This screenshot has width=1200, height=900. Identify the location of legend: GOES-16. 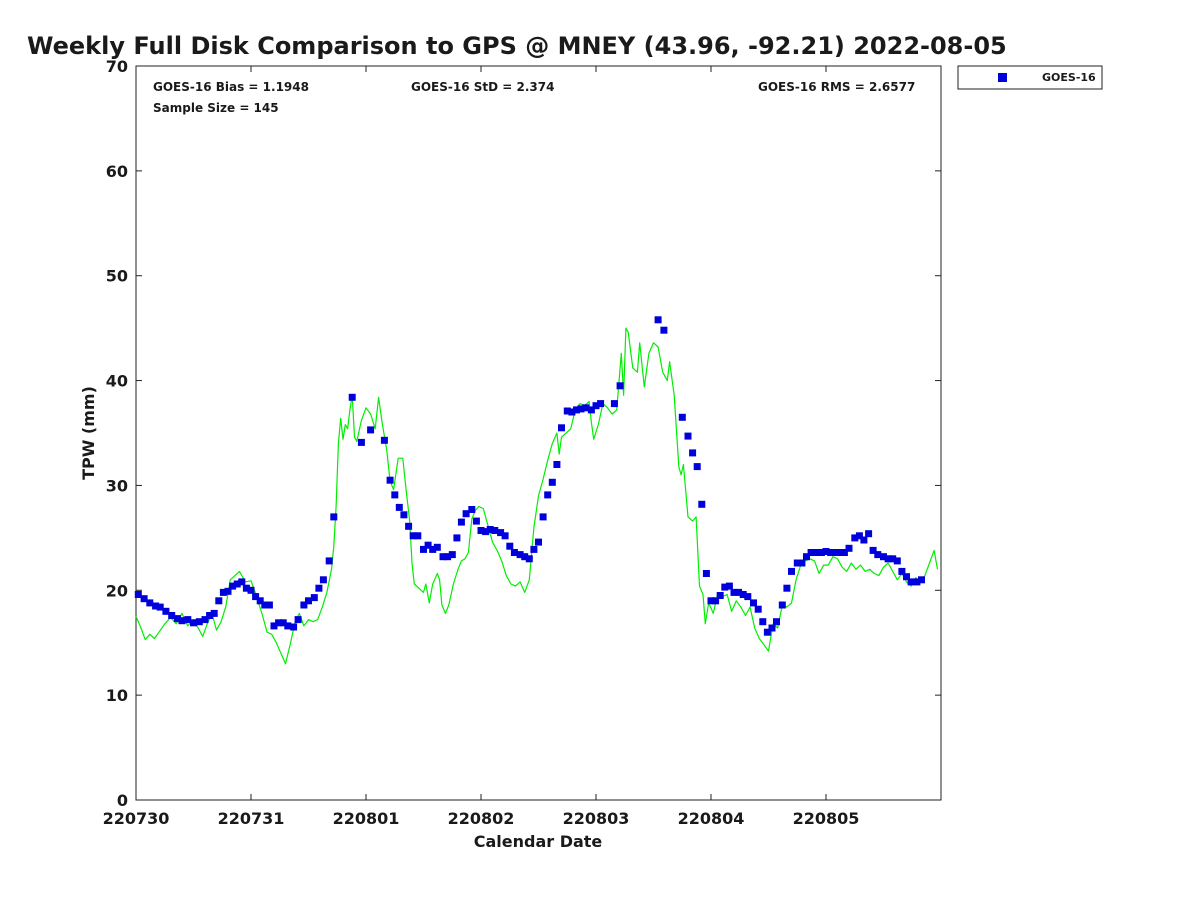
(1030, 77).